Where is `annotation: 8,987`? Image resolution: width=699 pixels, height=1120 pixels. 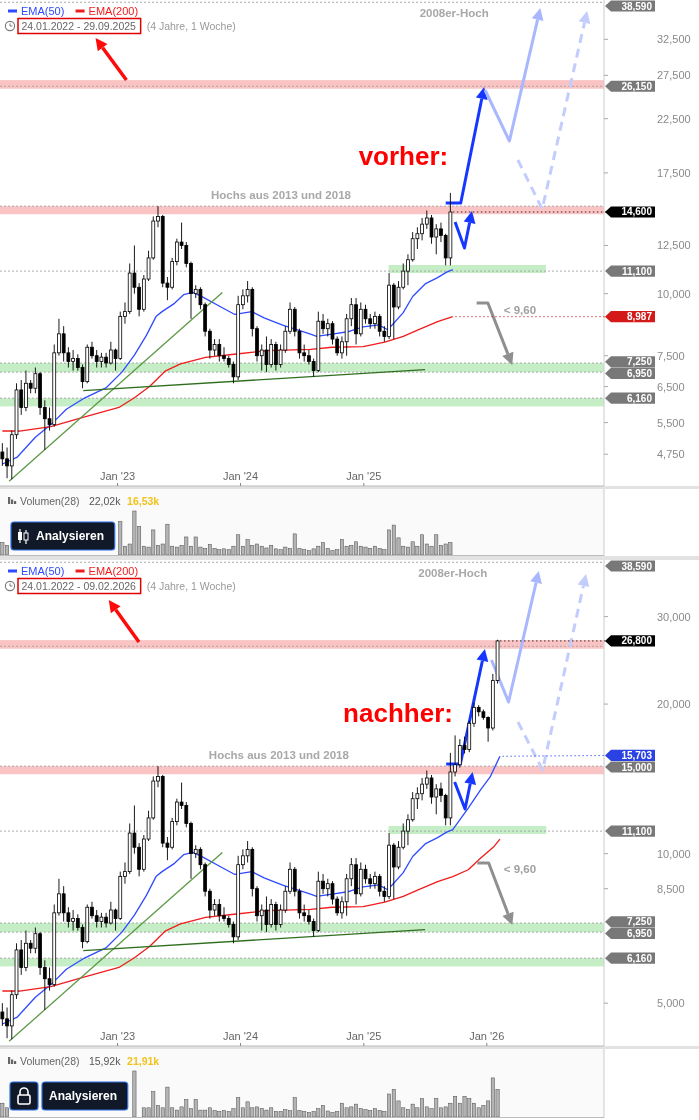
annotation: 8,987 is located at coordinates (639, 317).